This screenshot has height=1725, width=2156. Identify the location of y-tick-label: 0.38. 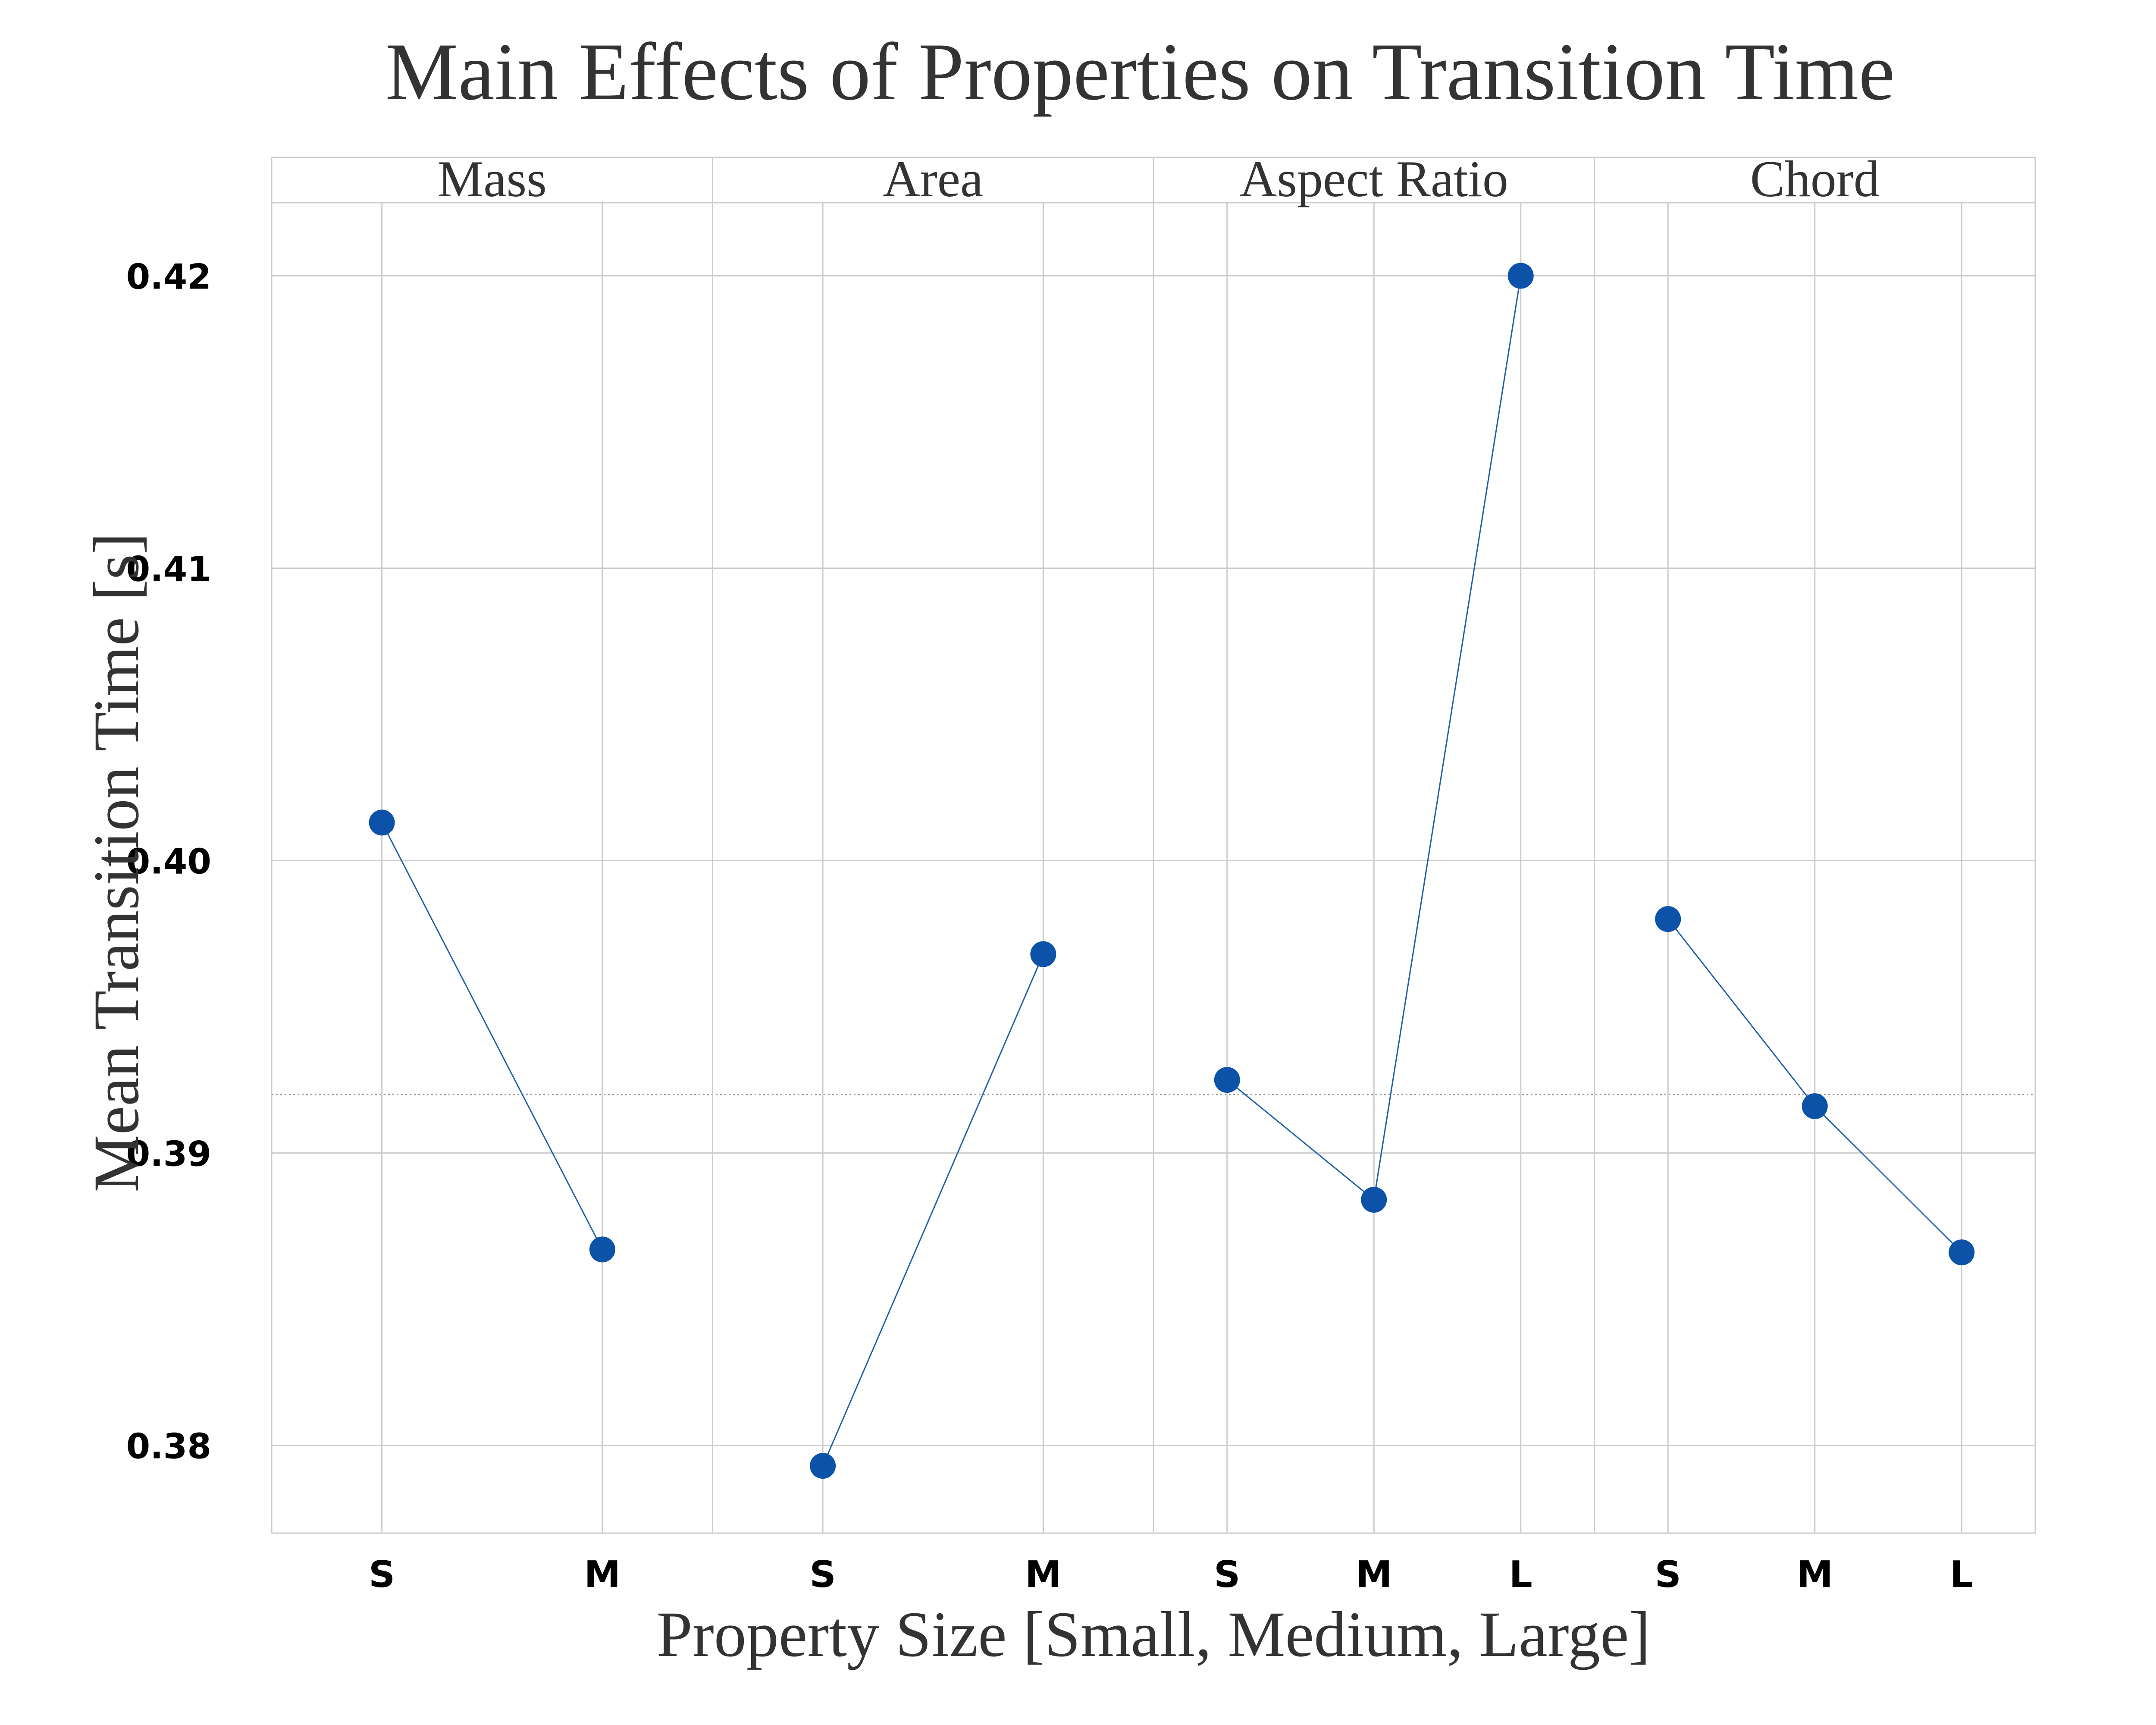
(168, 1447).